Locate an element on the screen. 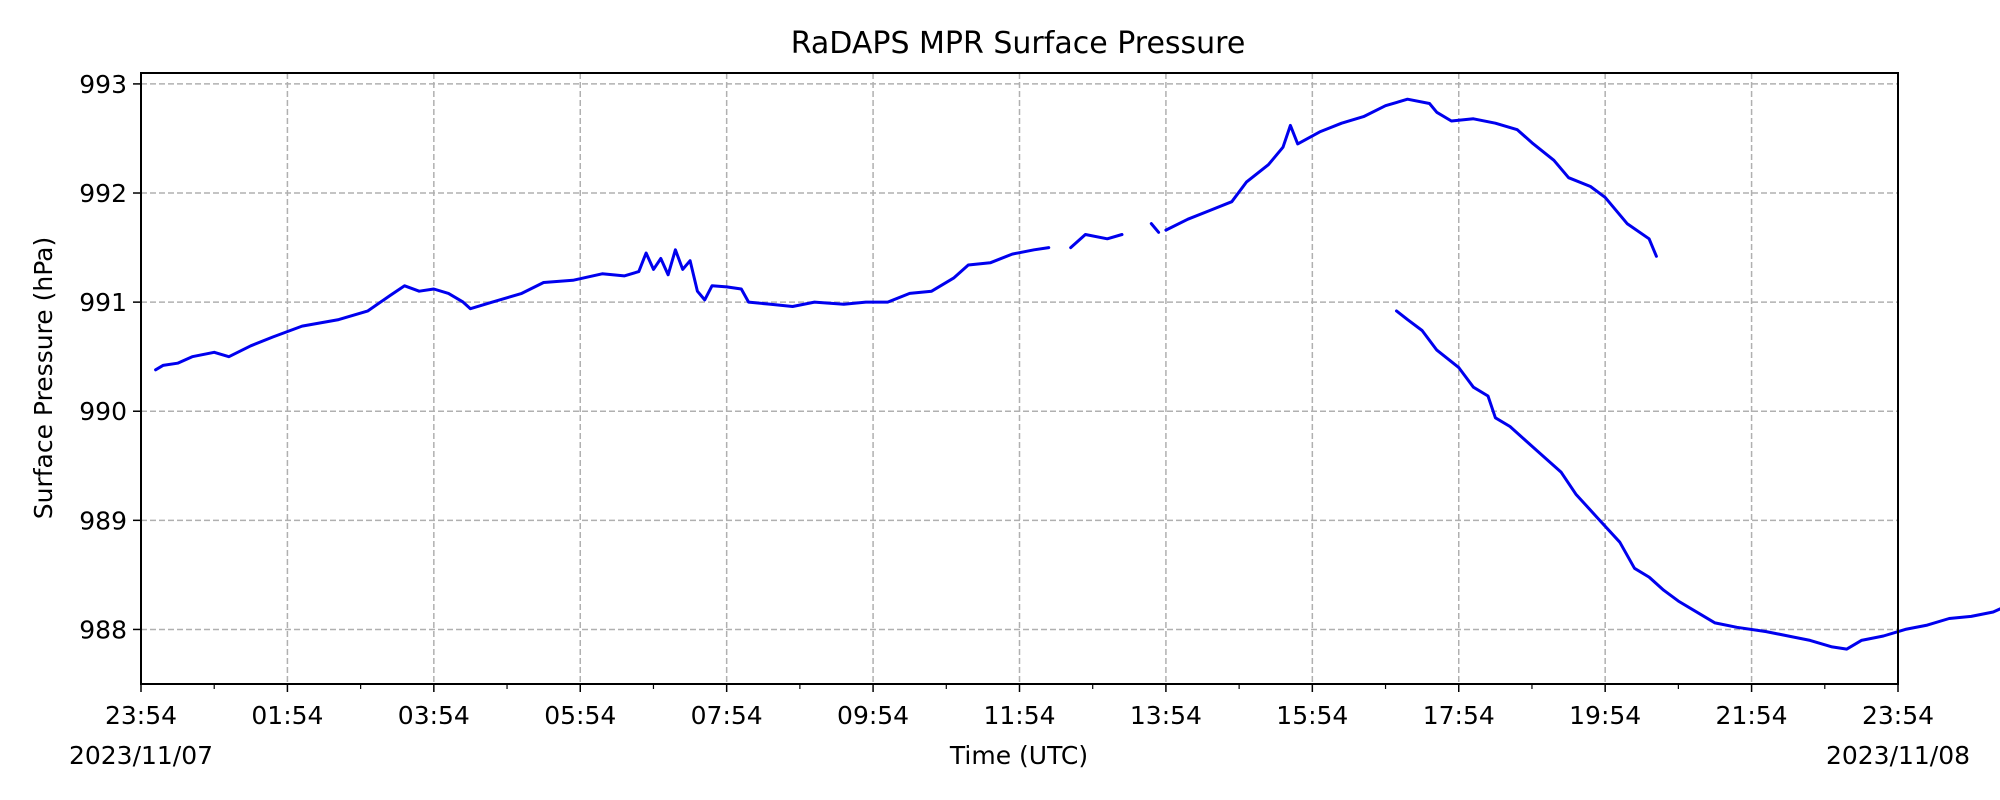 The image size is (2000, 800). x-tick-label: 03:54 is located at coordinates (434, 715).